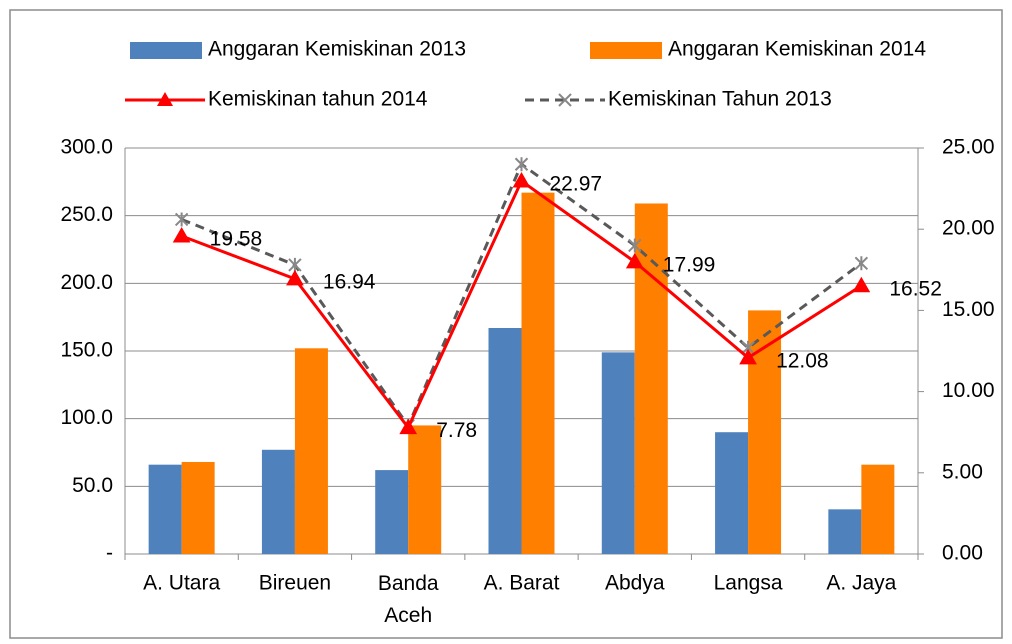  I want to click on y2-tick-label: 0.00, so click(962, 553).